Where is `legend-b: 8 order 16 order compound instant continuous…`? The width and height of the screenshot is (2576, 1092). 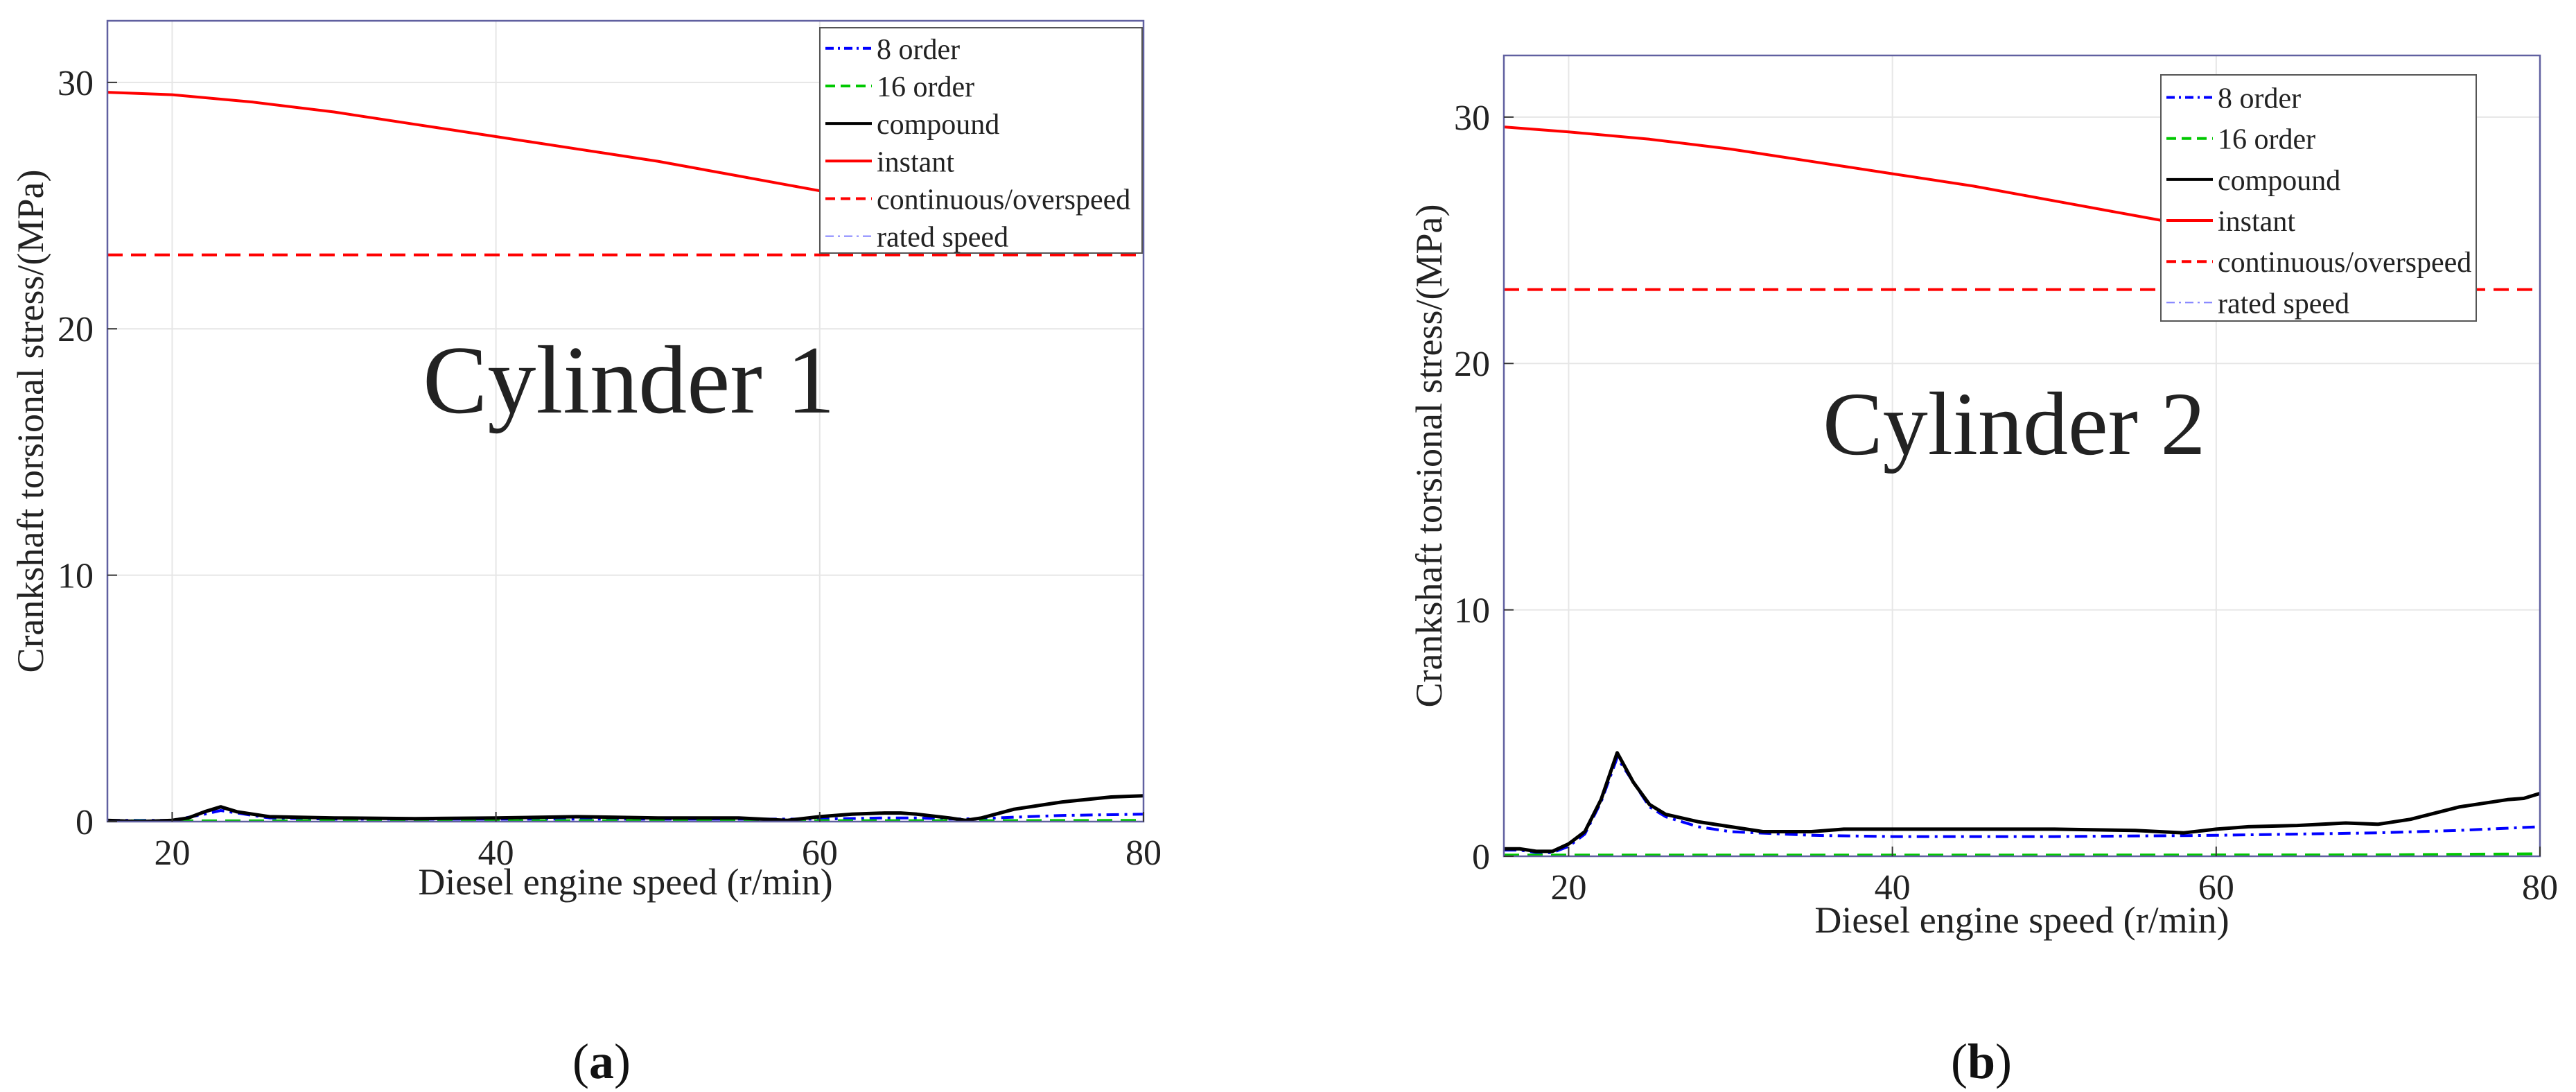 legend-b: 8 order 16 order compound instant continuous… is located at coordinates (2318, 198).